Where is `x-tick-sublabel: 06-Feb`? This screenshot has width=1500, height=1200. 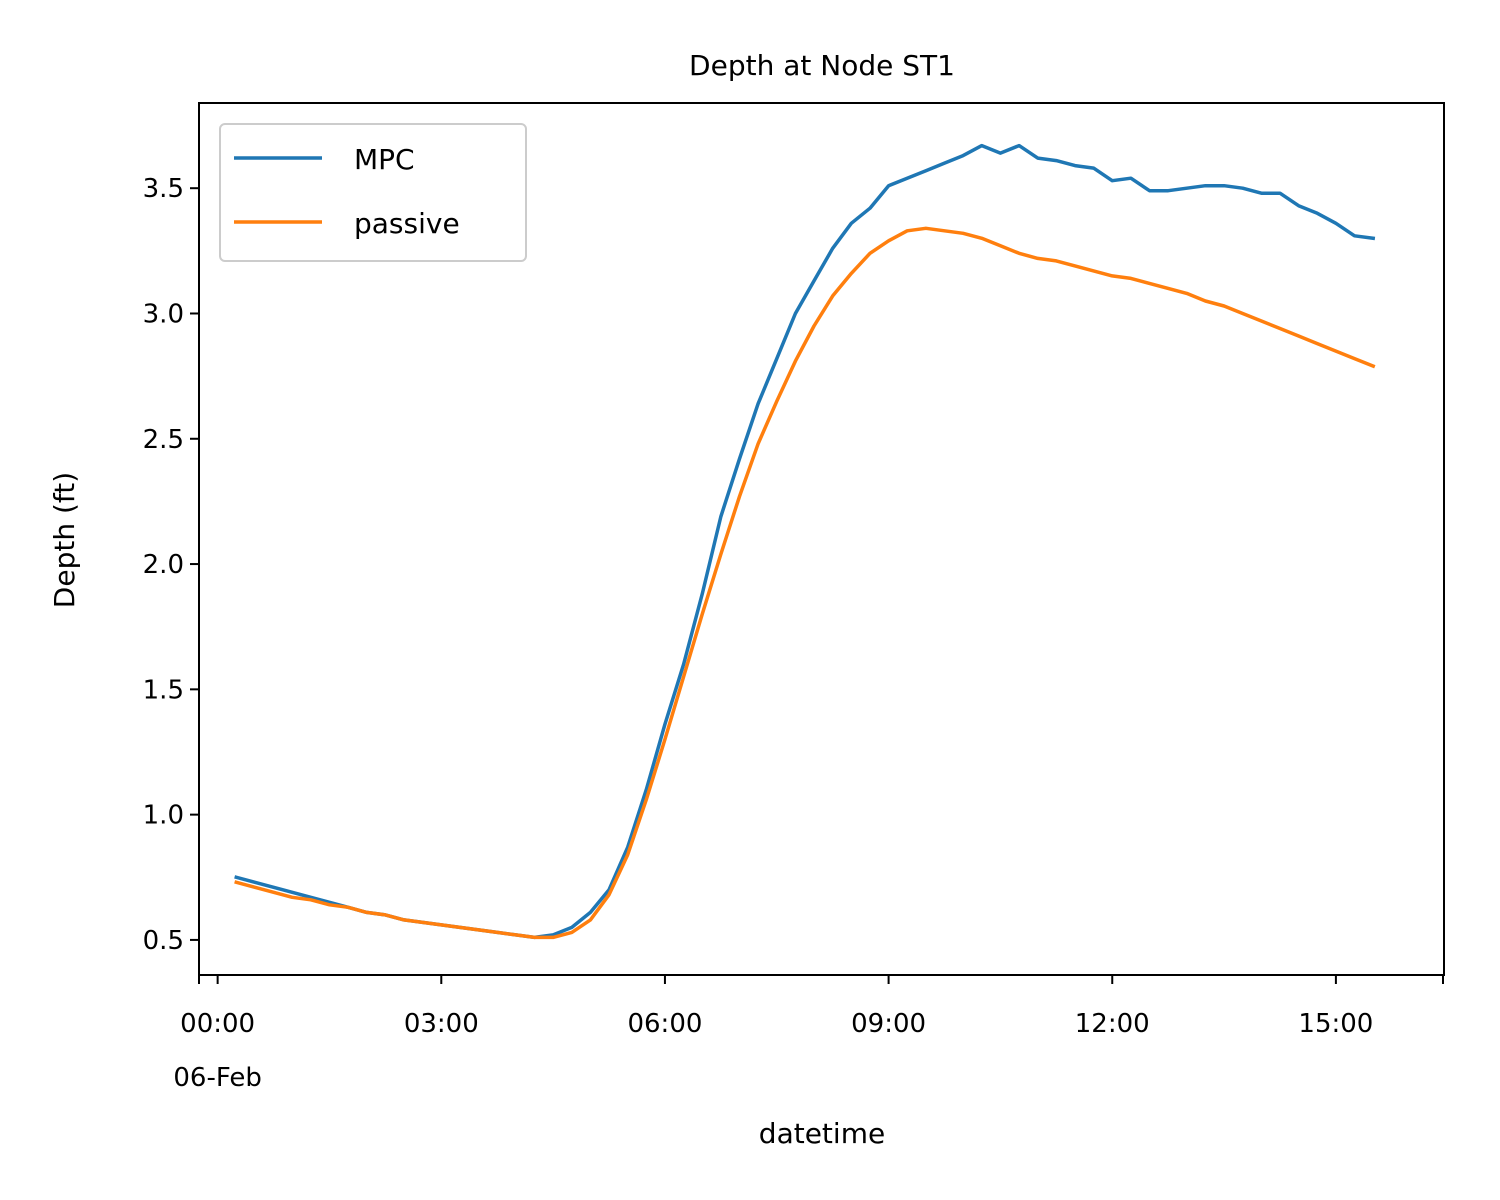 x-tick-sublabel: 06-Feb is located at coordinates (217, 1078).